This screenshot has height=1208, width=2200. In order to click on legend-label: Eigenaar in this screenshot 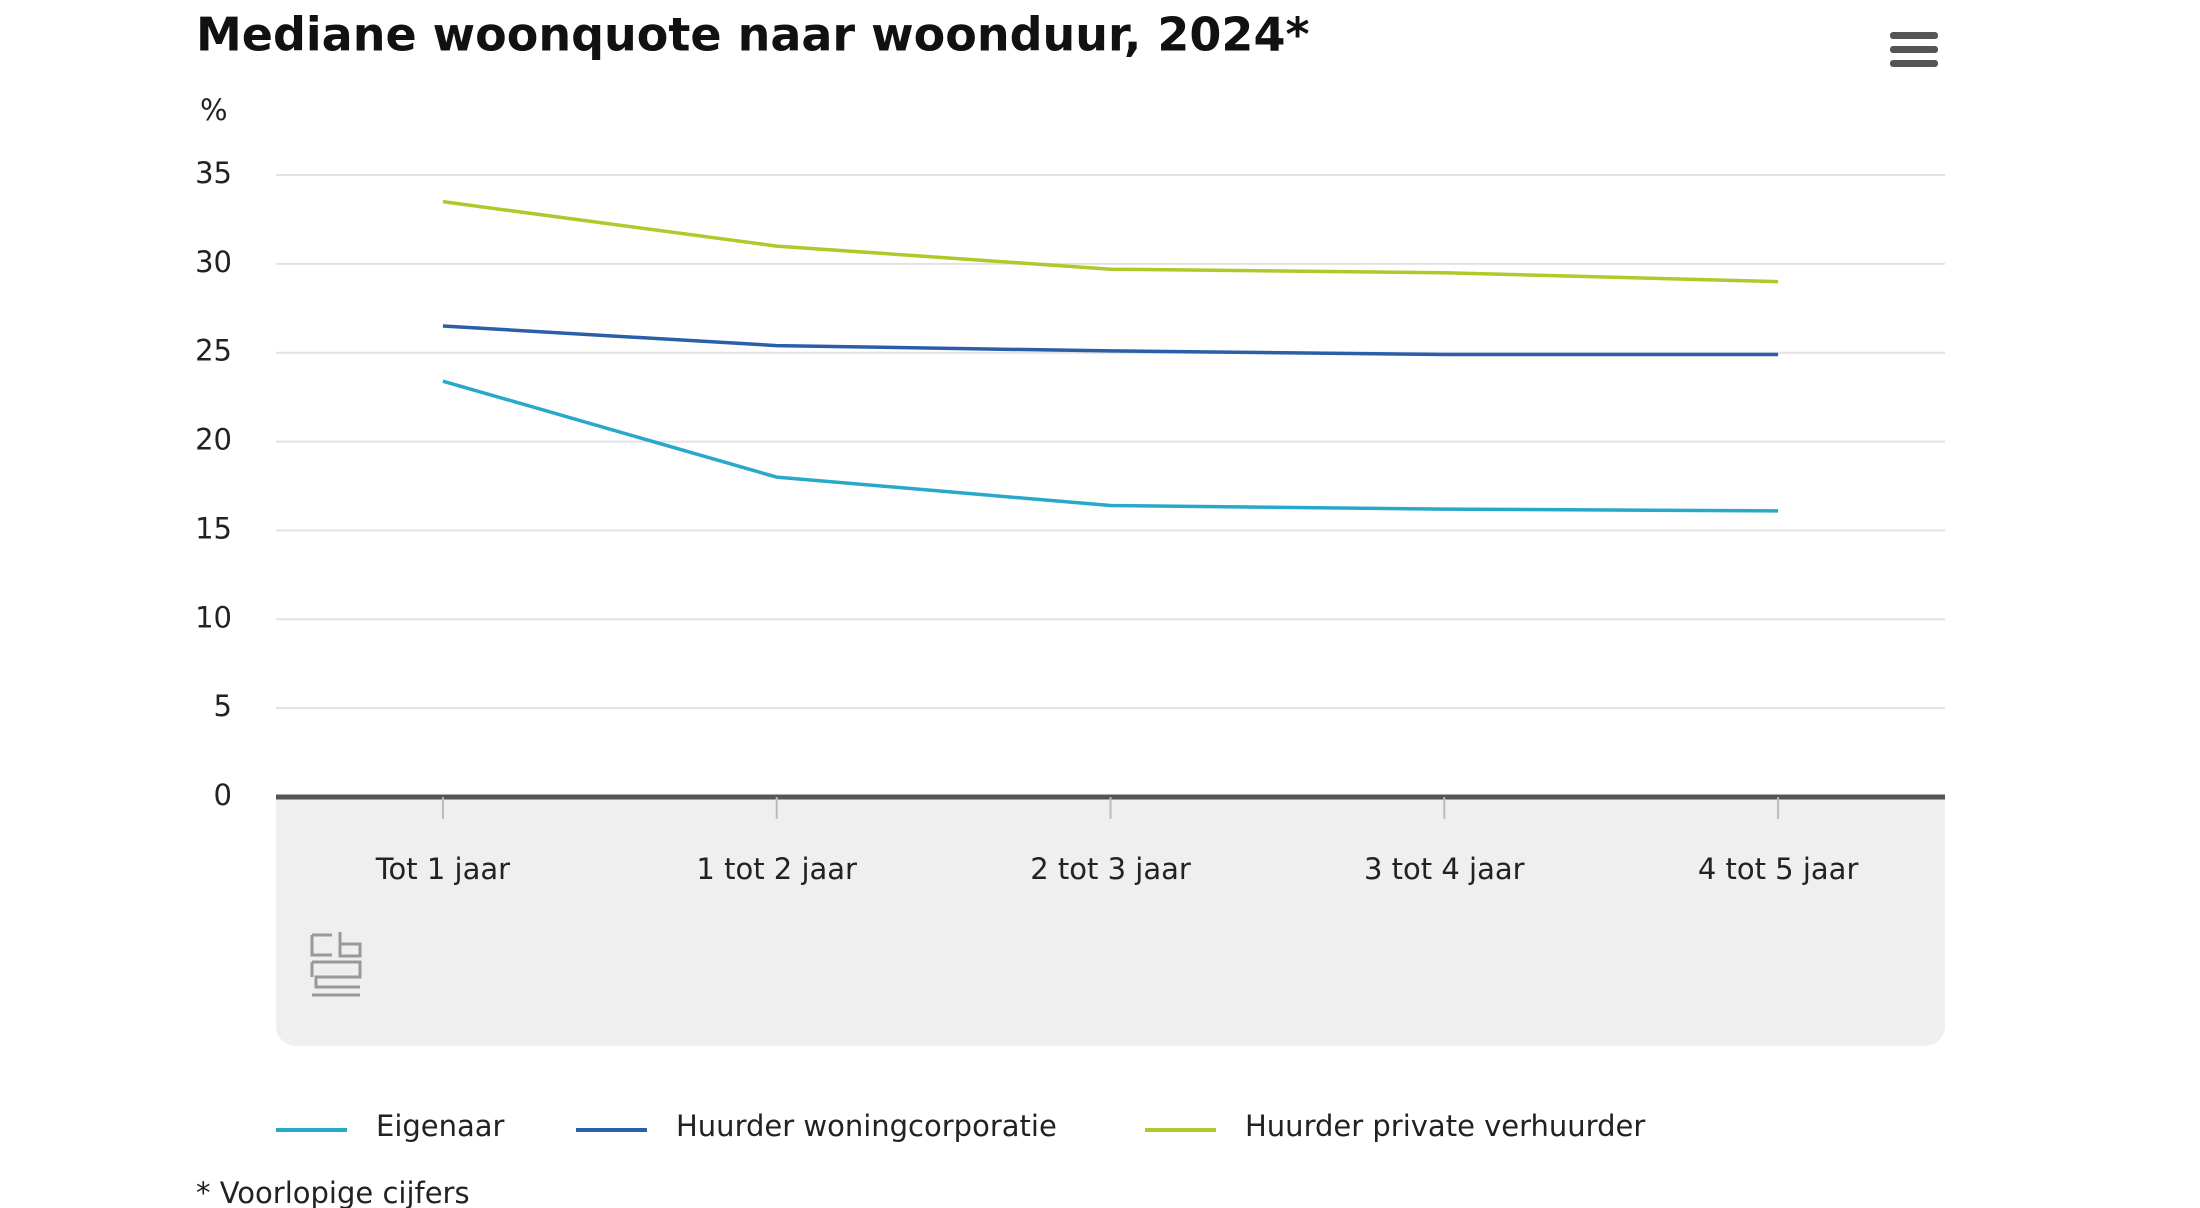, I will do `click(440, 1126)`.